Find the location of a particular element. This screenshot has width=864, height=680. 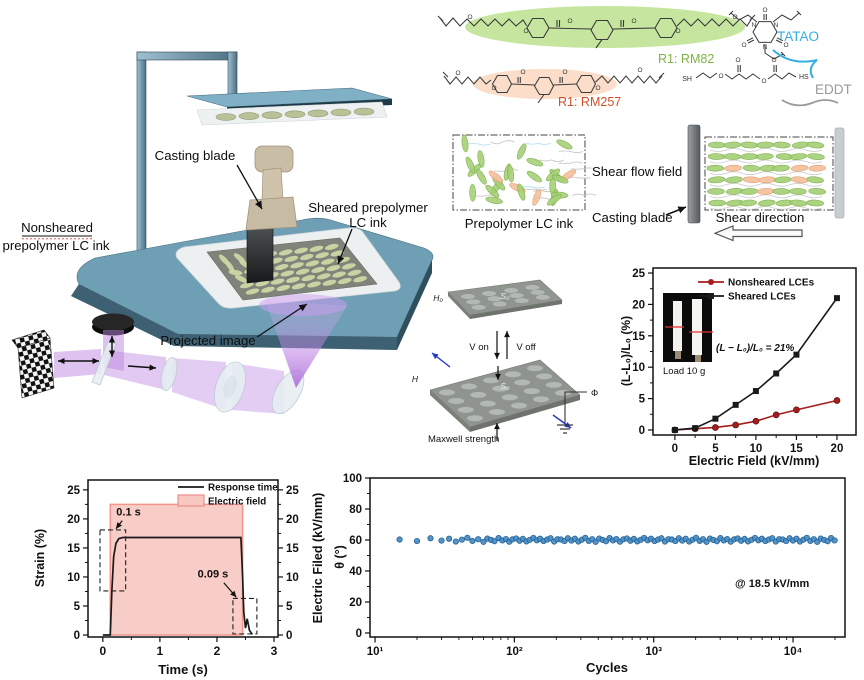

stand-arm-drop is located at coordinates (232, 75).